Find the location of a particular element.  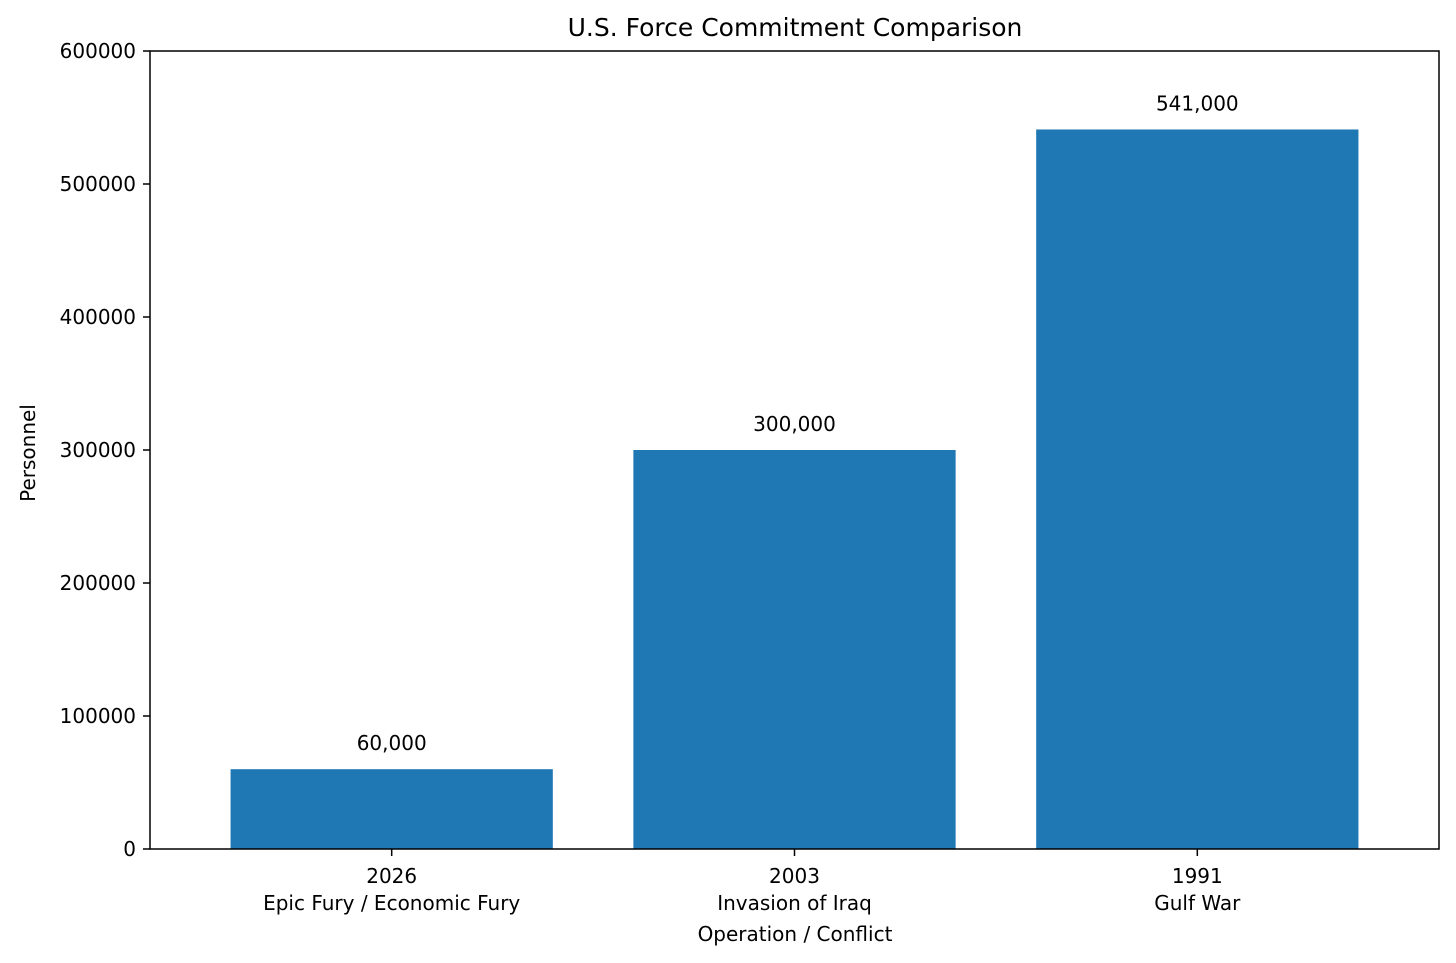

data-label-1991: 541,000 is located at coordinates (1197, 103).